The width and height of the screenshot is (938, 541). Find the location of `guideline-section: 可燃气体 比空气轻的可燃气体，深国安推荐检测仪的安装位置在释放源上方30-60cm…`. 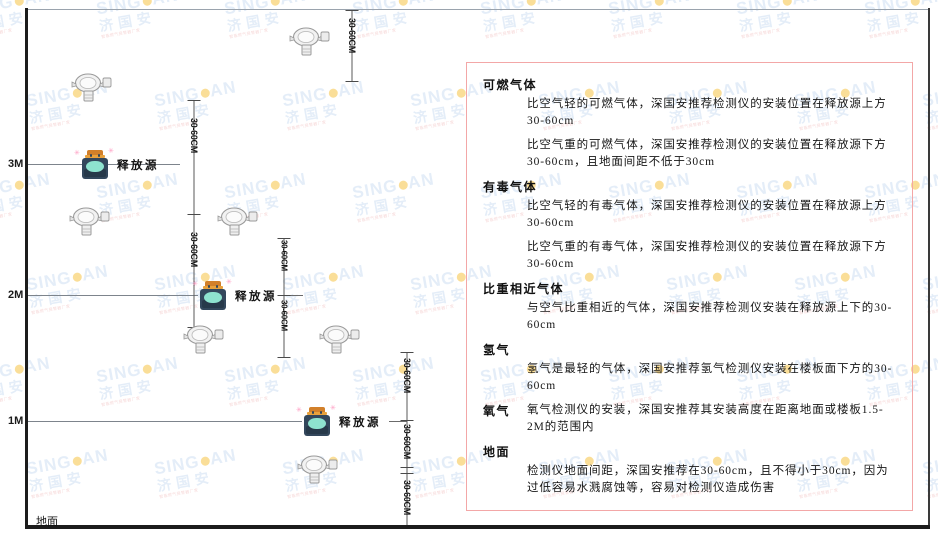

guideline-section: 可燃气体 比空气轻的可燃气体，深国安推荐检测仪的安装位置在释放源上方30-60cm… is located at coordinates (690, 123).